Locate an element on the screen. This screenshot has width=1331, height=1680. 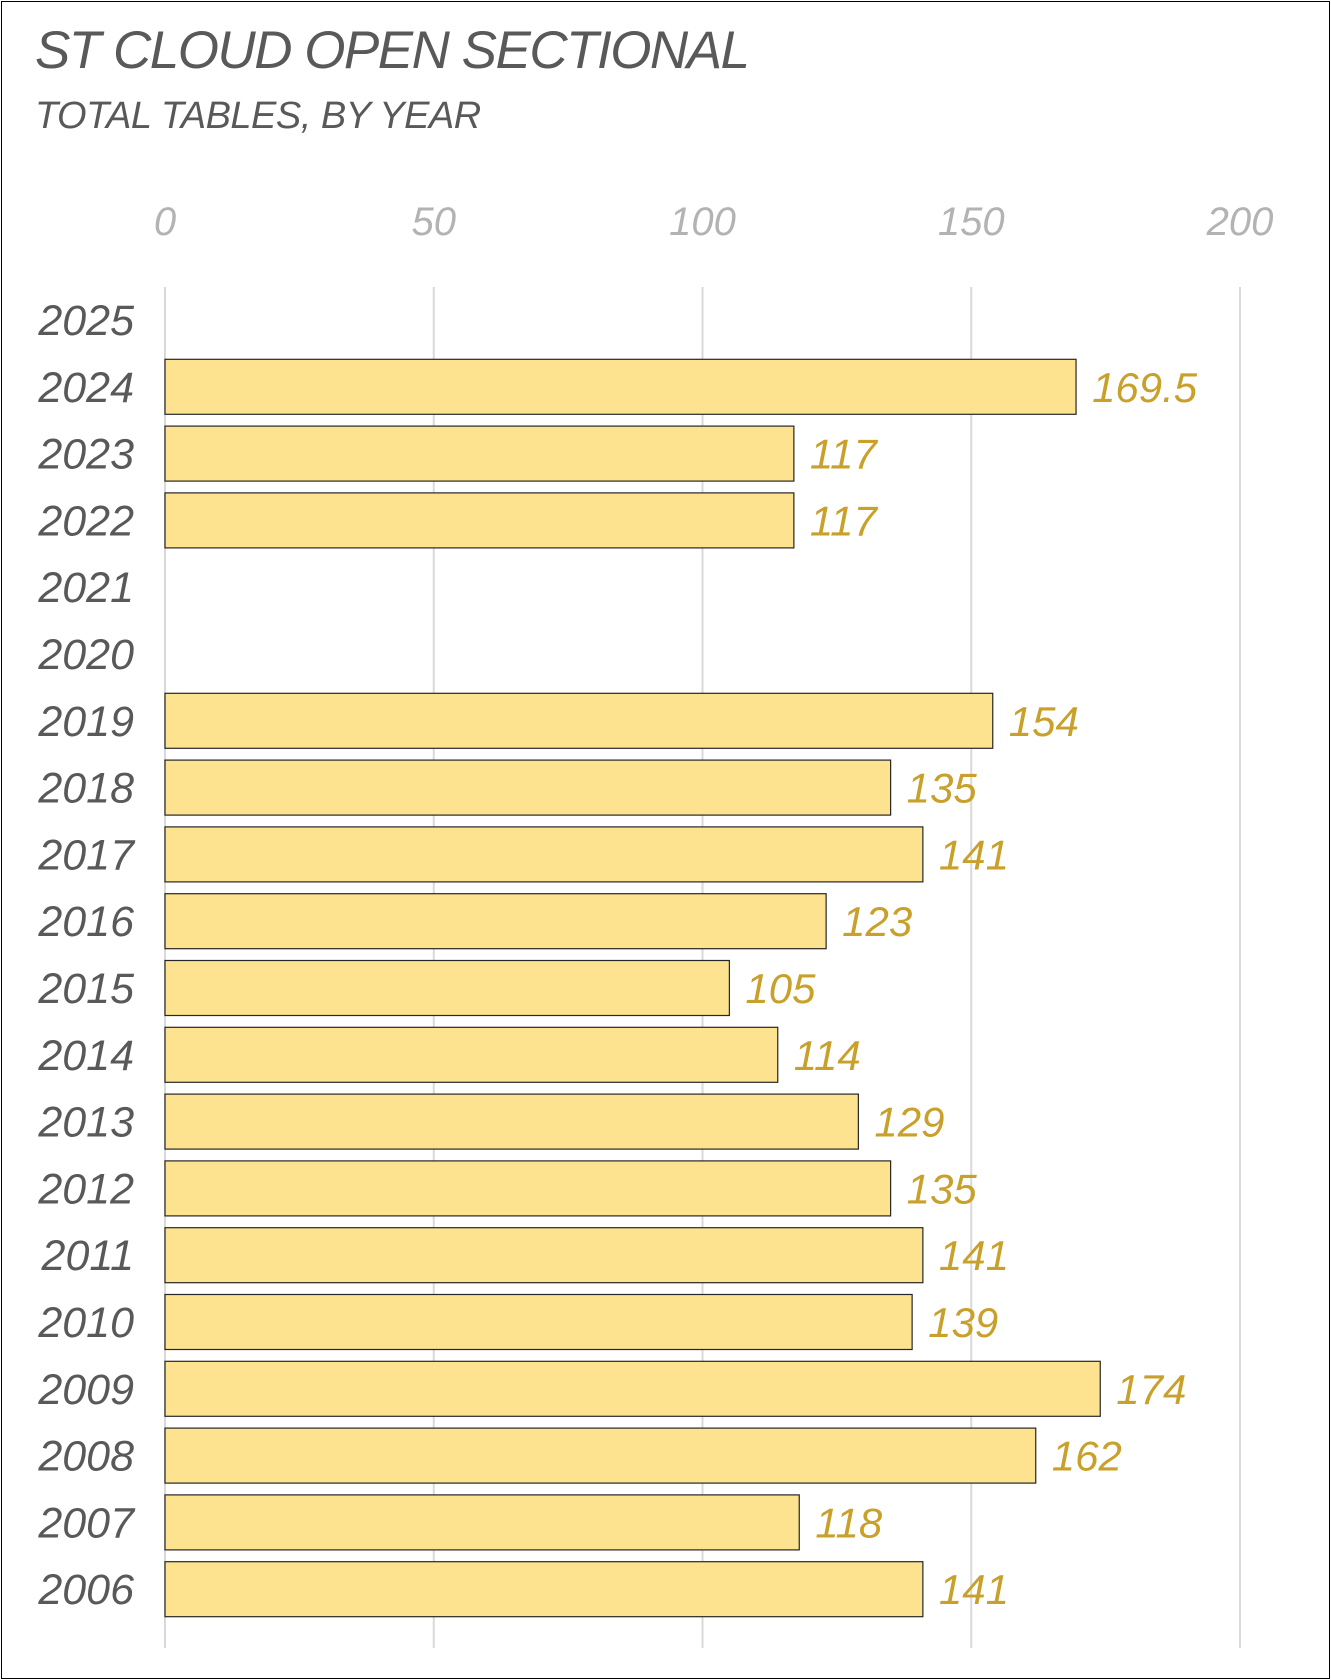
category-label: 2012 is located at coordinates (85, 1189).